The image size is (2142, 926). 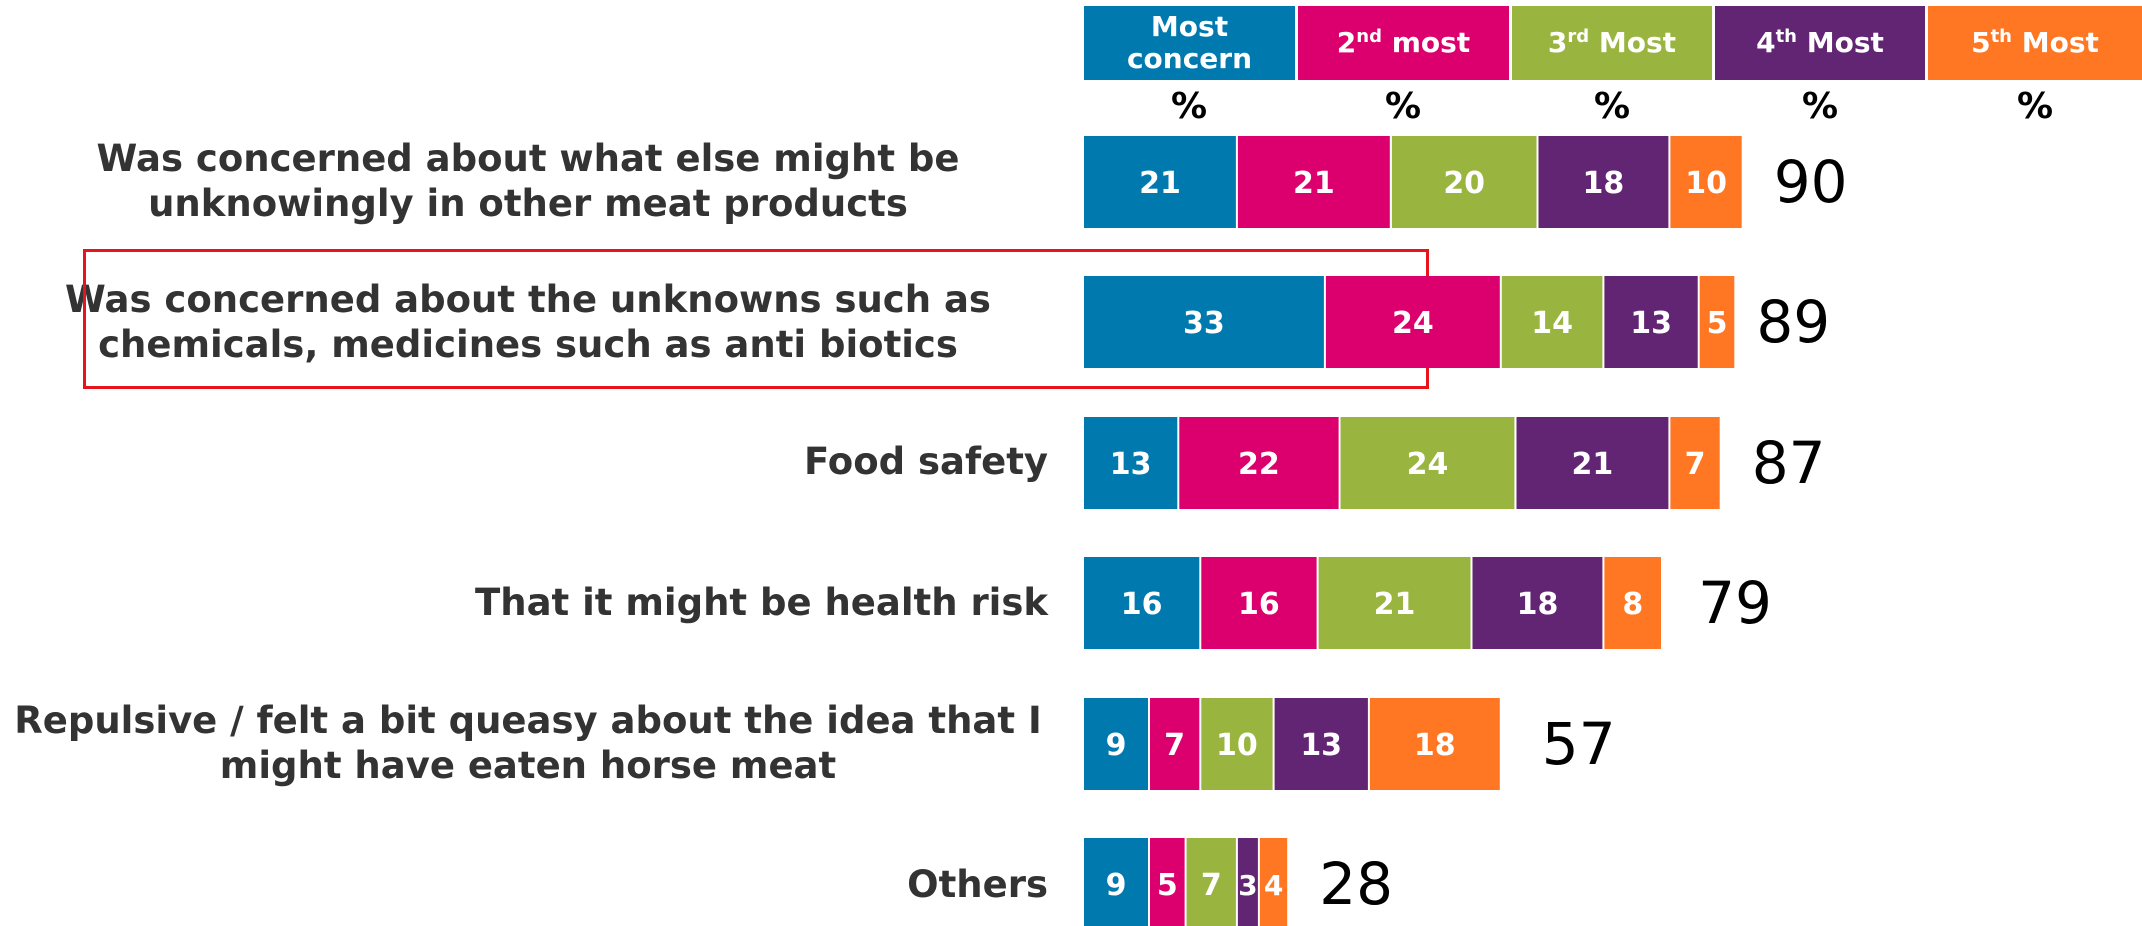 What do you see at coordinates (1604, 183) in the screenshot?
I see `bar-label-4th-most-row-0: 18` at bounding box center [1604, 183].